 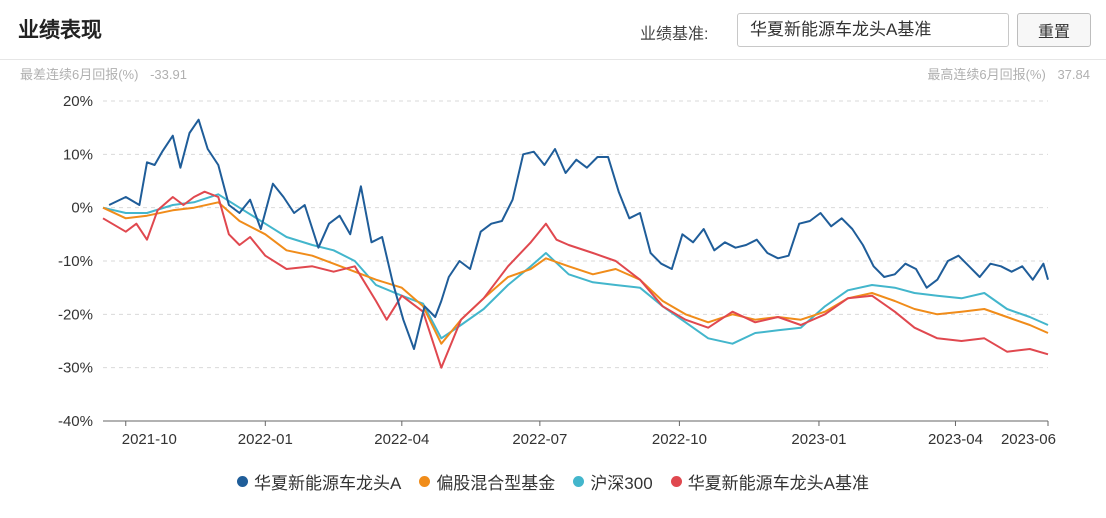 I want to click on y-tick-label: -10%, so click(x=75, y=261).